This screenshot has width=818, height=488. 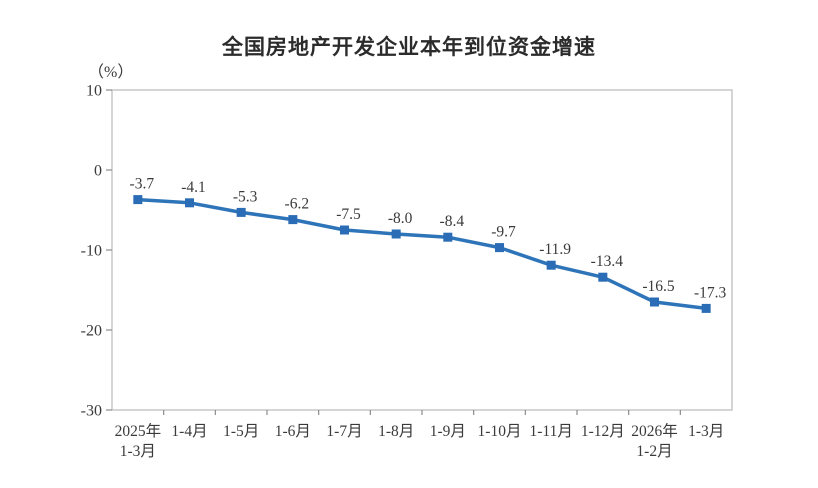 What do you see at coordinates (293, 431) in the screenshot?
I see `x-axis-category-label: 1-6月` at bounding box center [293, 431].